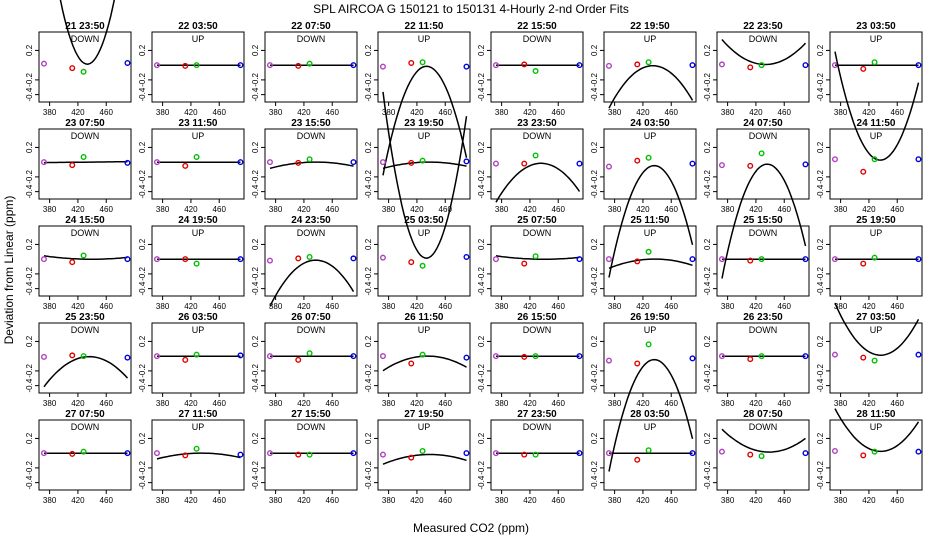  What do you see at coordinates (471, 528) in the screenshot?
I see `x-axis-label: Measured CO2 (ppm)` at bounding box center [471, 528].